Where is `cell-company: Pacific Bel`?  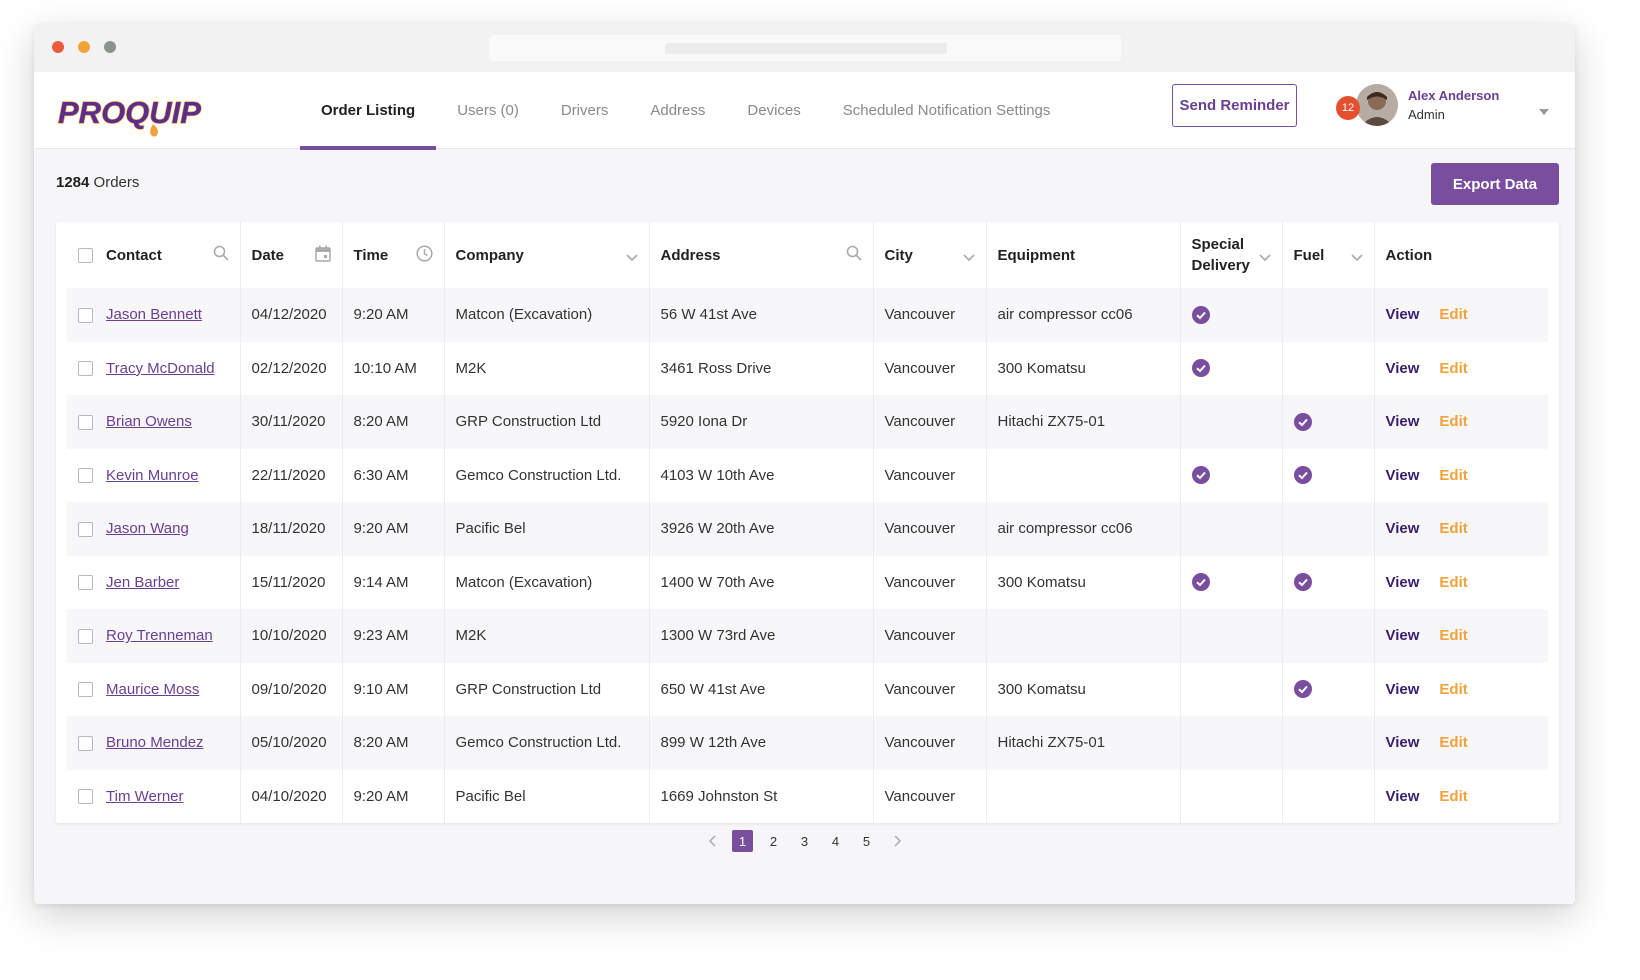 cell-company: Pacific Bel is located at coordinates (547, 796).